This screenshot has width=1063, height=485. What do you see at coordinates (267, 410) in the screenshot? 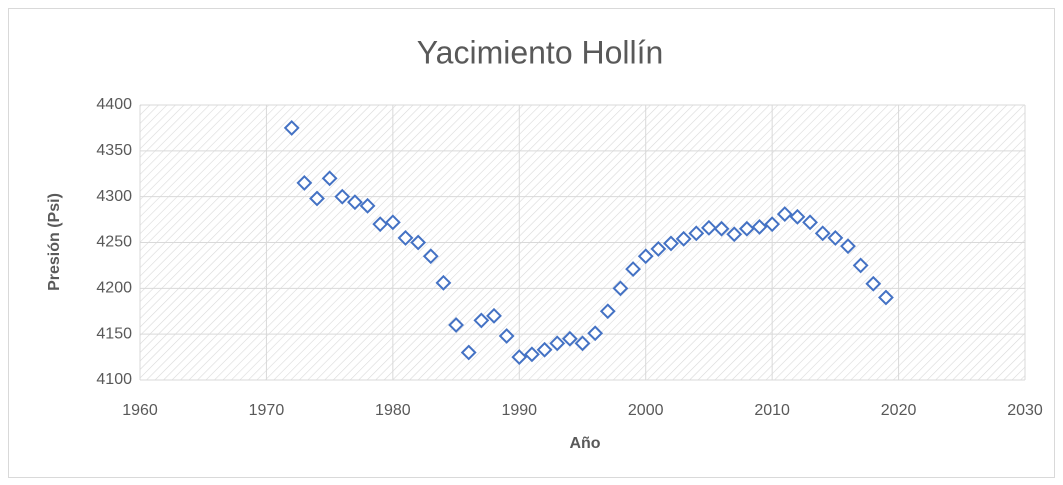
I see `x-tick-label: 1970` at bounding box center [267, 410].